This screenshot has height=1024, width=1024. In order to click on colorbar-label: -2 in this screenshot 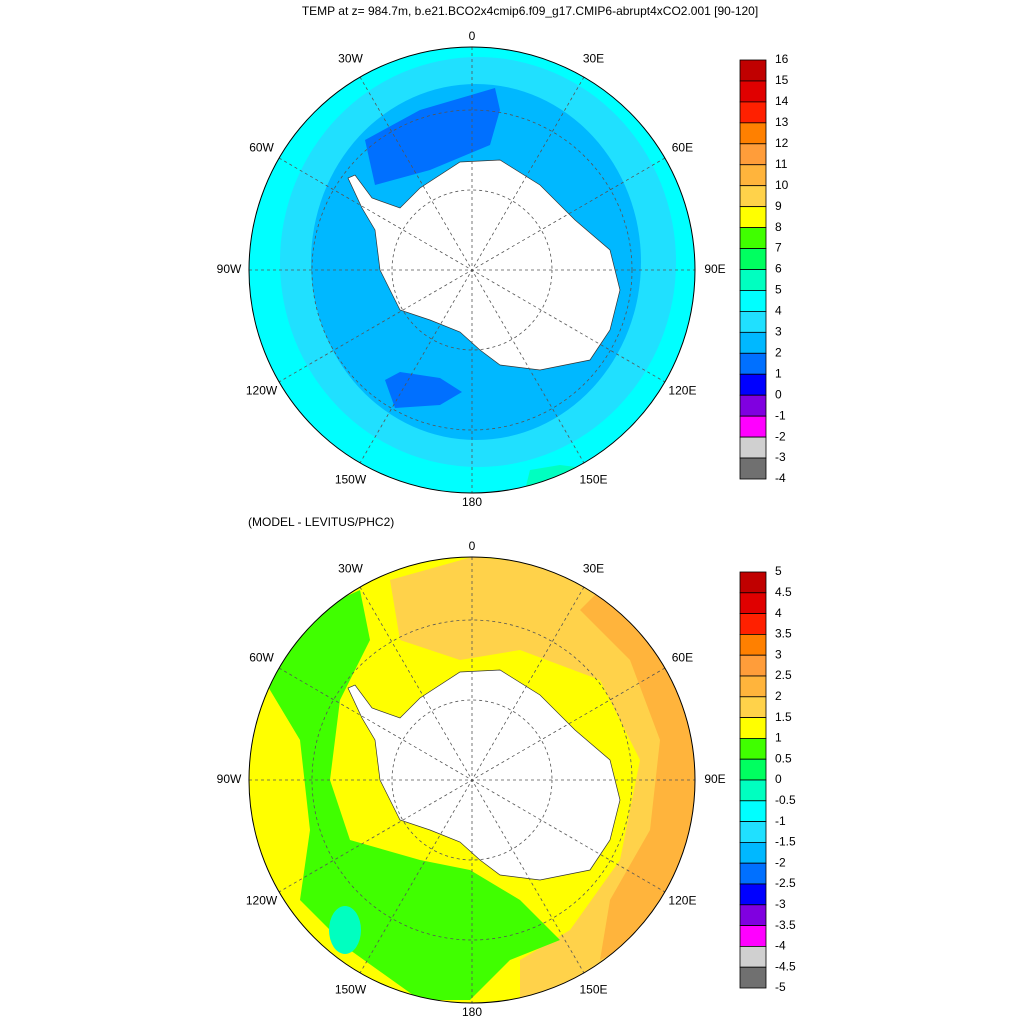, I will do `click(780, 862)`.